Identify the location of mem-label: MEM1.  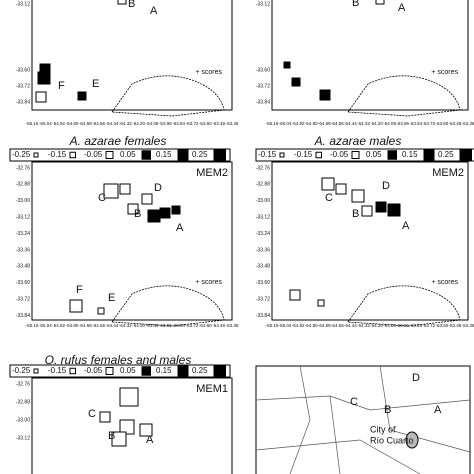
(212, 389).